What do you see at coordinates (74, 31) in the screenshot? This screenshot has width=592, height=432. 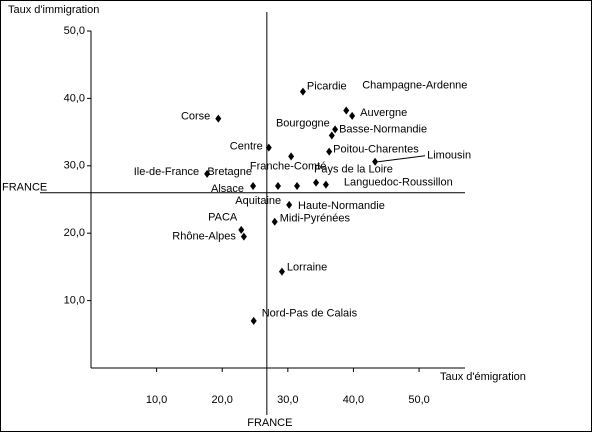 I see `y-tick-label: 50,0` at bounding box center [74, 31].